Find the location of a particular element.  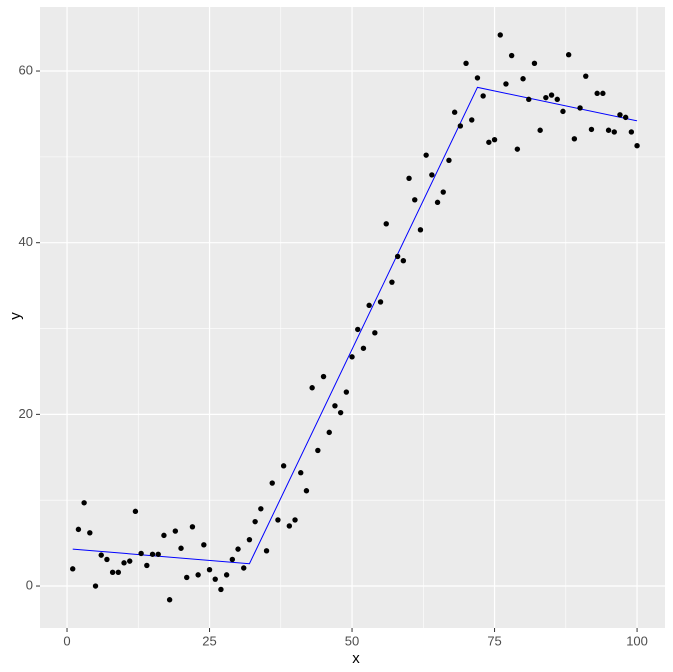

x-tick-label: 100 is located at coordinates (637, 640).